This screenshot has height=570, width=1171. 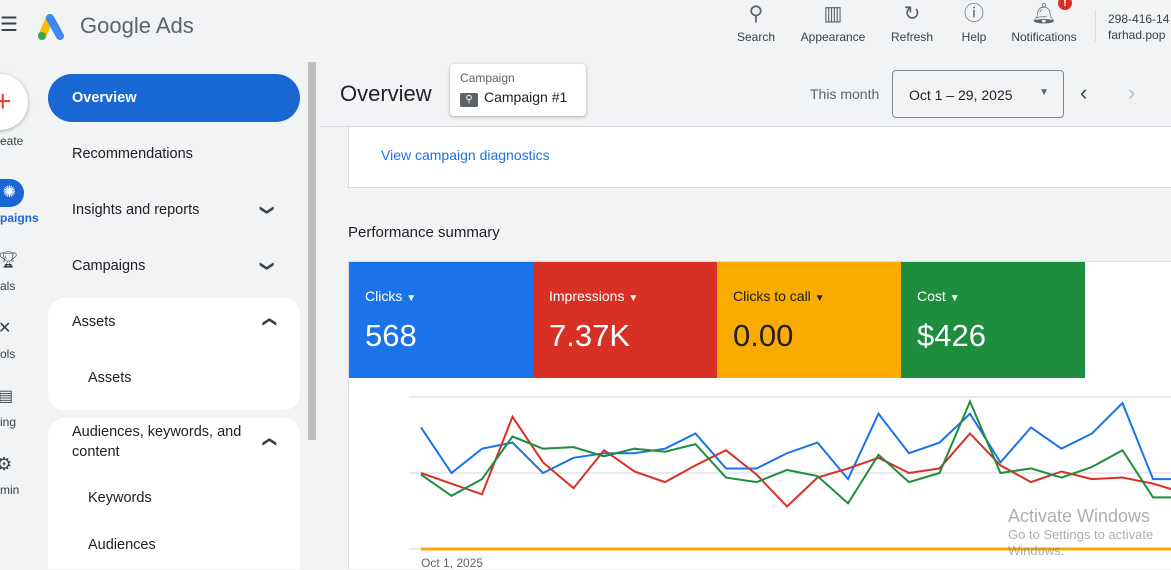 I want to click on view-diagnostics-link: View campaign diagnostics, so click(x=465, y=155).